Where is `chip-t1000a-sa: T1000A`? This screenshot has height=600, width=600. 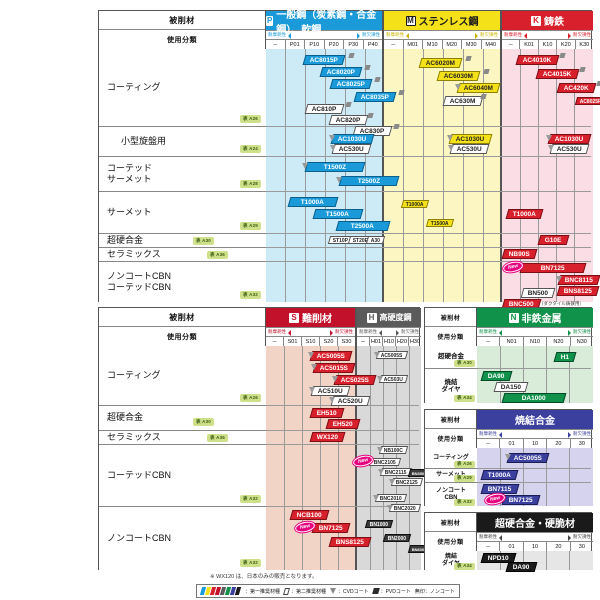 chip-t1000a-sa: T1000A is located at coordinates (499, 475).